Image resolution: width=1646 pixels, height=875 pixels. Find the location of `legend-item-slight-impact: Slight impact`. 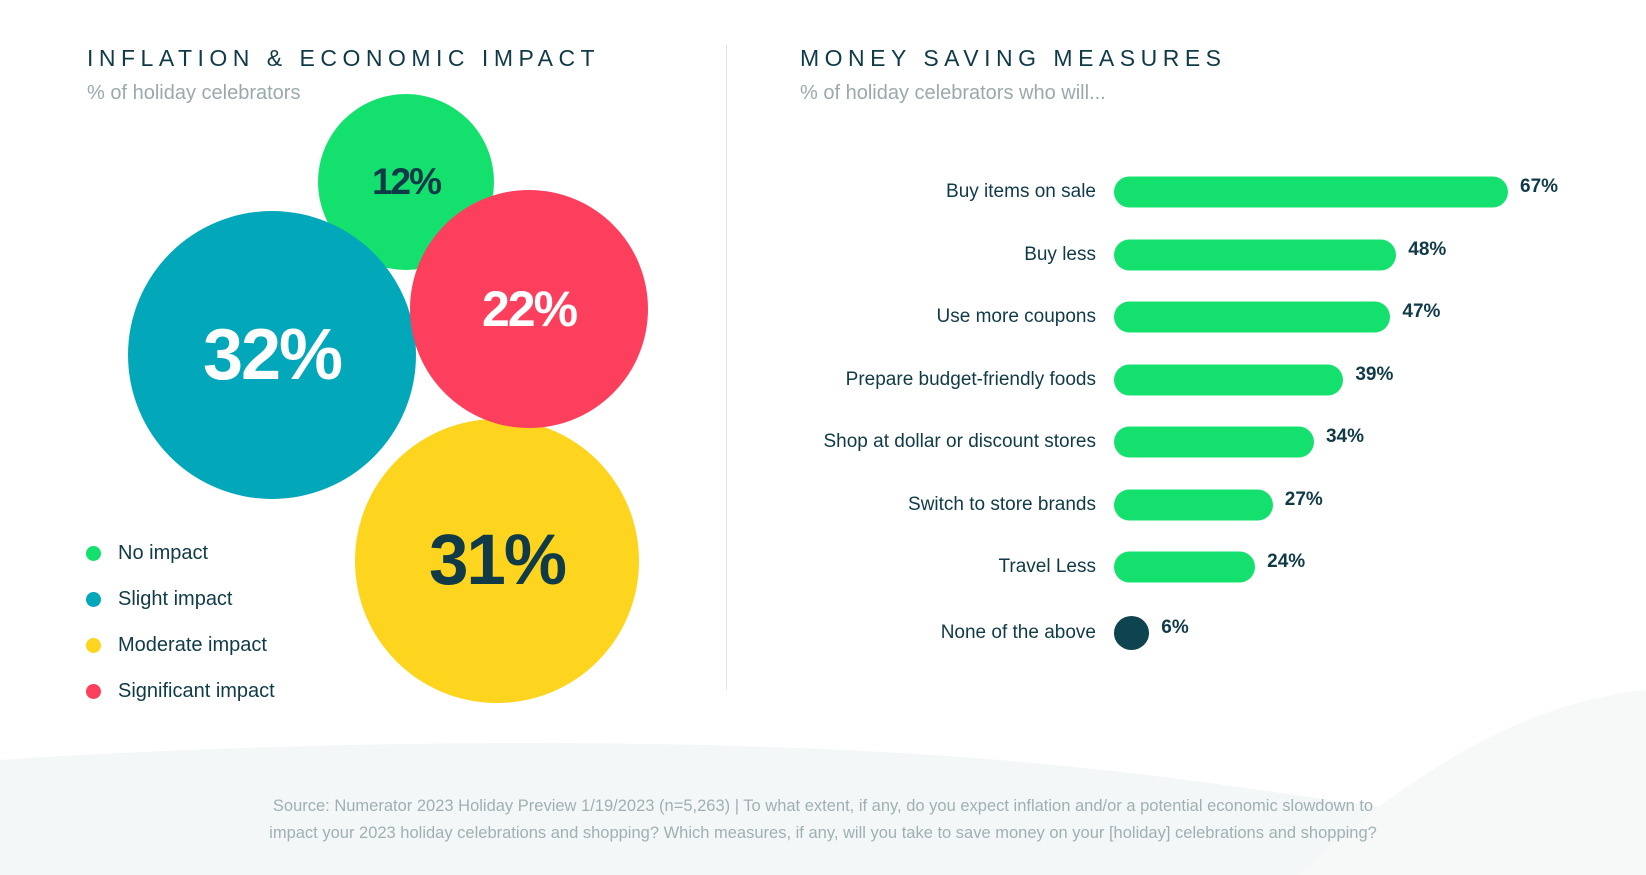

legend-item-slight-impact: Slight impact is located at coordinates (180, 599).